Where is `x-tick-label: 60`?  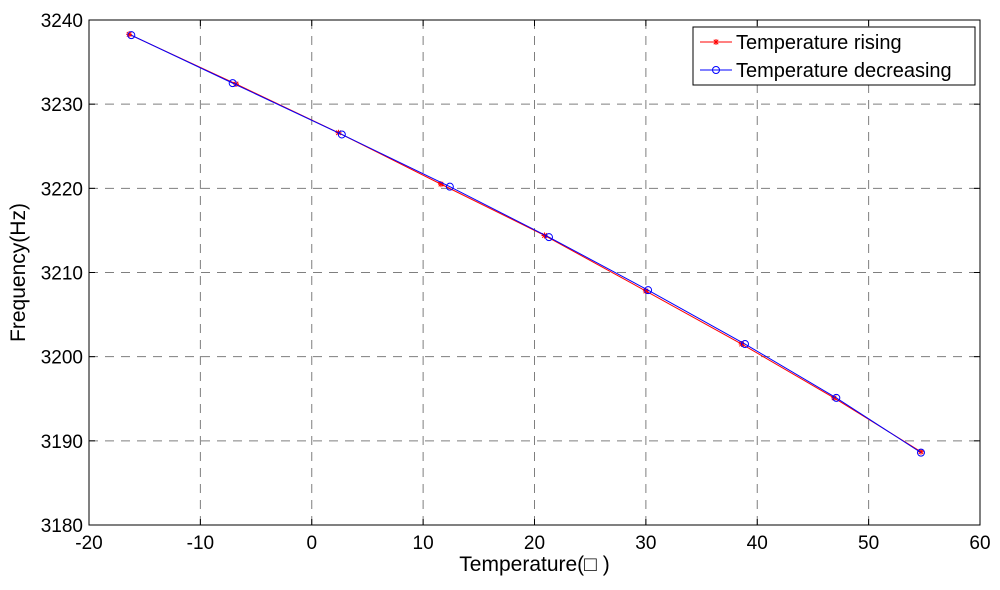 x-tick-label: 60 is located at coordinates (979, 543).